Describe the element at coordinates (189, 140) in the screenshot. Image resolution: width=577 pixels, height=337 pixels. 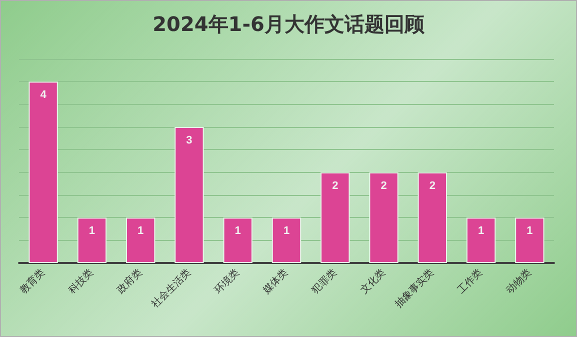
I see `data-label: 3` at that location.